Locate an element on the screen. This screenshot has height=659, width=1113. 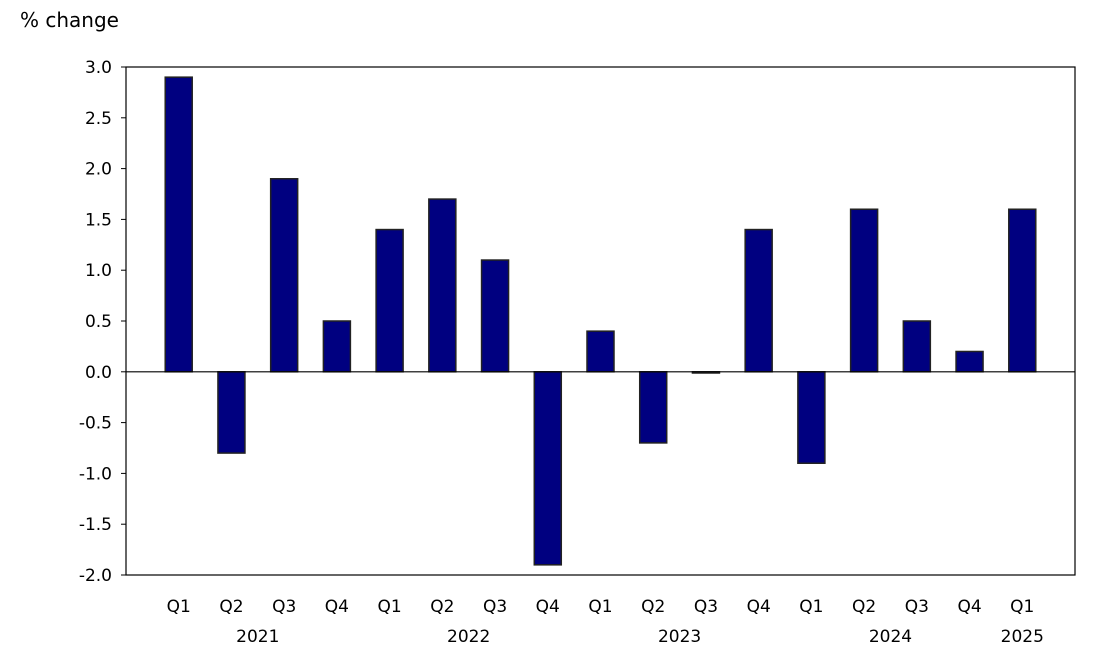
x-group-label: 2021 is located at coordinates (257, 637).